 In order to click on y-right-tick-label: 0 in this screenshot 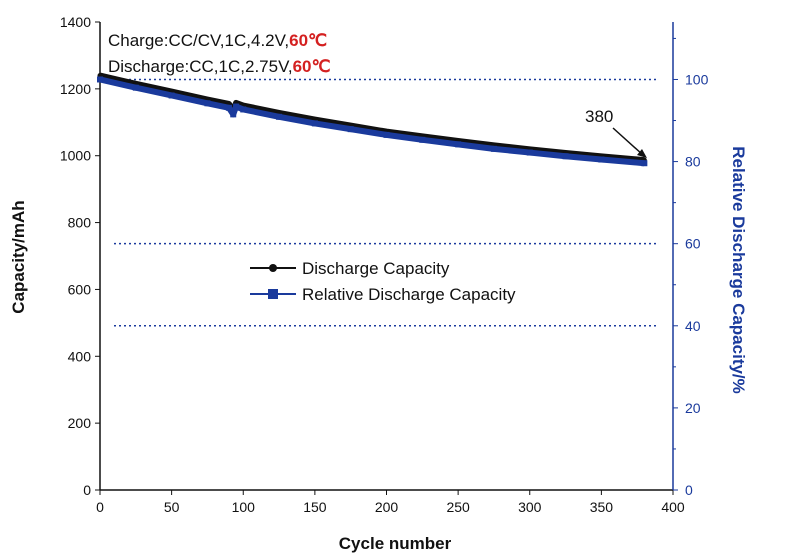, I will do `click(689, 490)`.